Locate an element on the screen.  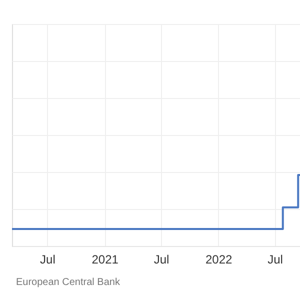
text: European Central Bank is located at coordinates (68, 282).